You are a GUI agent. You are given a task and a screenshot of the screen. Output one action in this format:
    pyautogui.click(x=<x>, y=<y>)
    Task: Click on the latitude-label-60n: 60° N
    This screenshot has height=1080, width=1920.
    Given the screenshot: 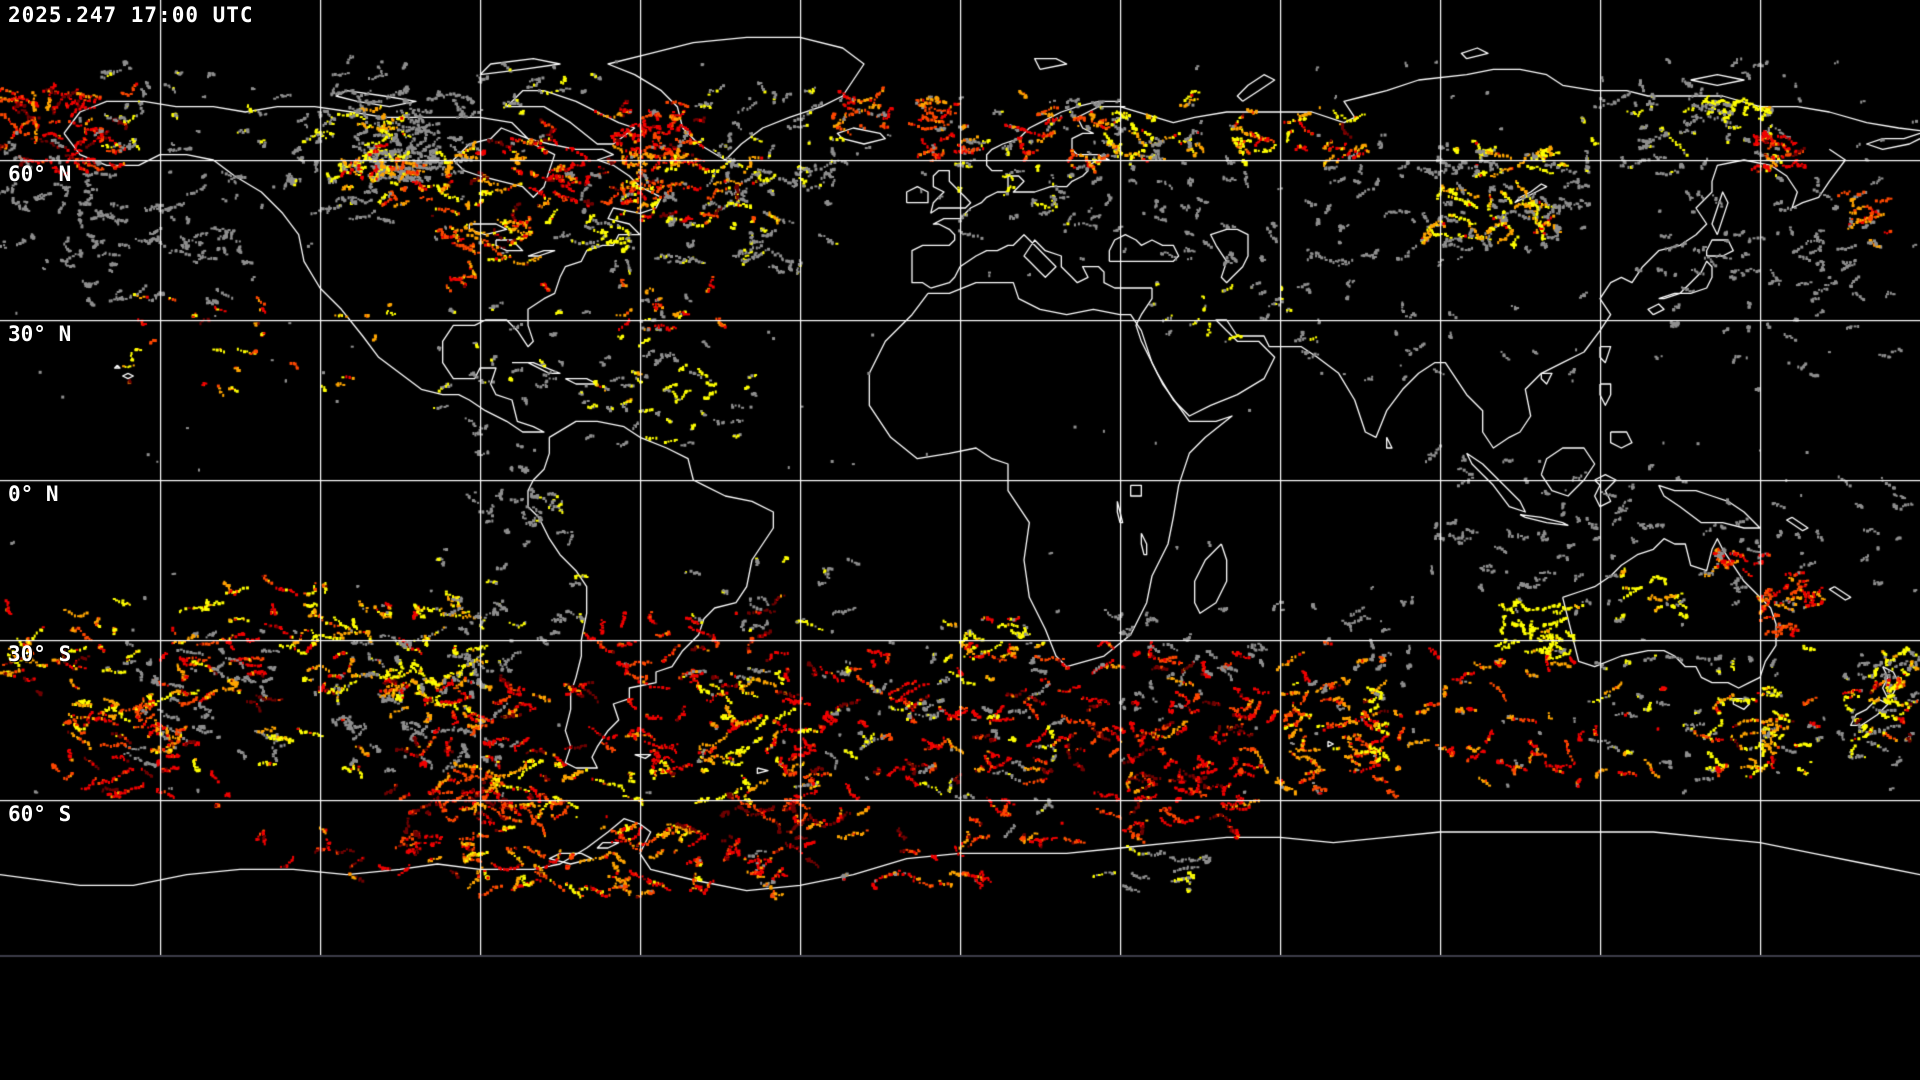 What is the action you would take?
    pyautogui.click(x=40, y=174)
    